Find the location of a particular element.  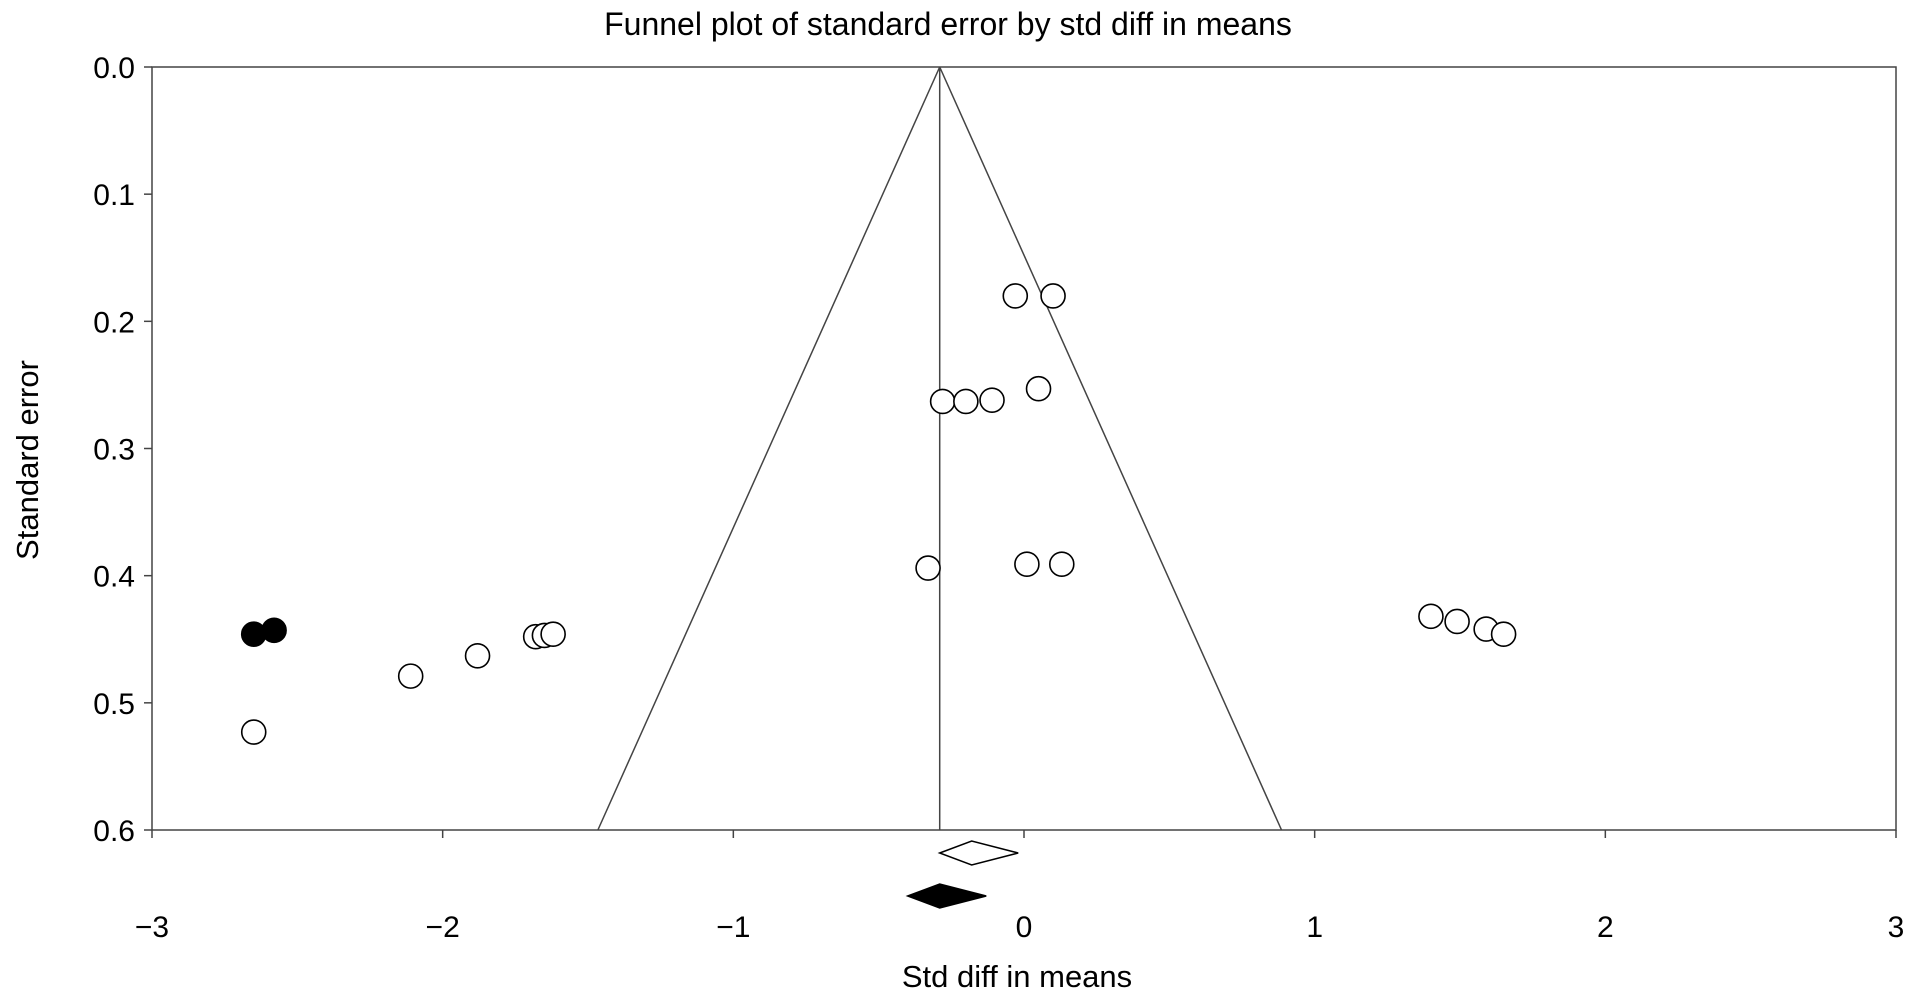

x-axis-ticks: −3 −2 −1 0 1 2 3 is located at coordinates (1019, 887).